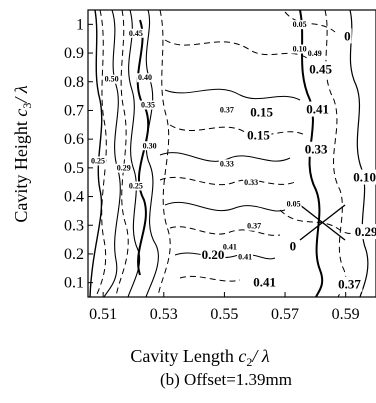  What do you see at coordinates (80, 24) in the screenshot?
I see `y-tick-label: 1` at bounding box center [80, 24].